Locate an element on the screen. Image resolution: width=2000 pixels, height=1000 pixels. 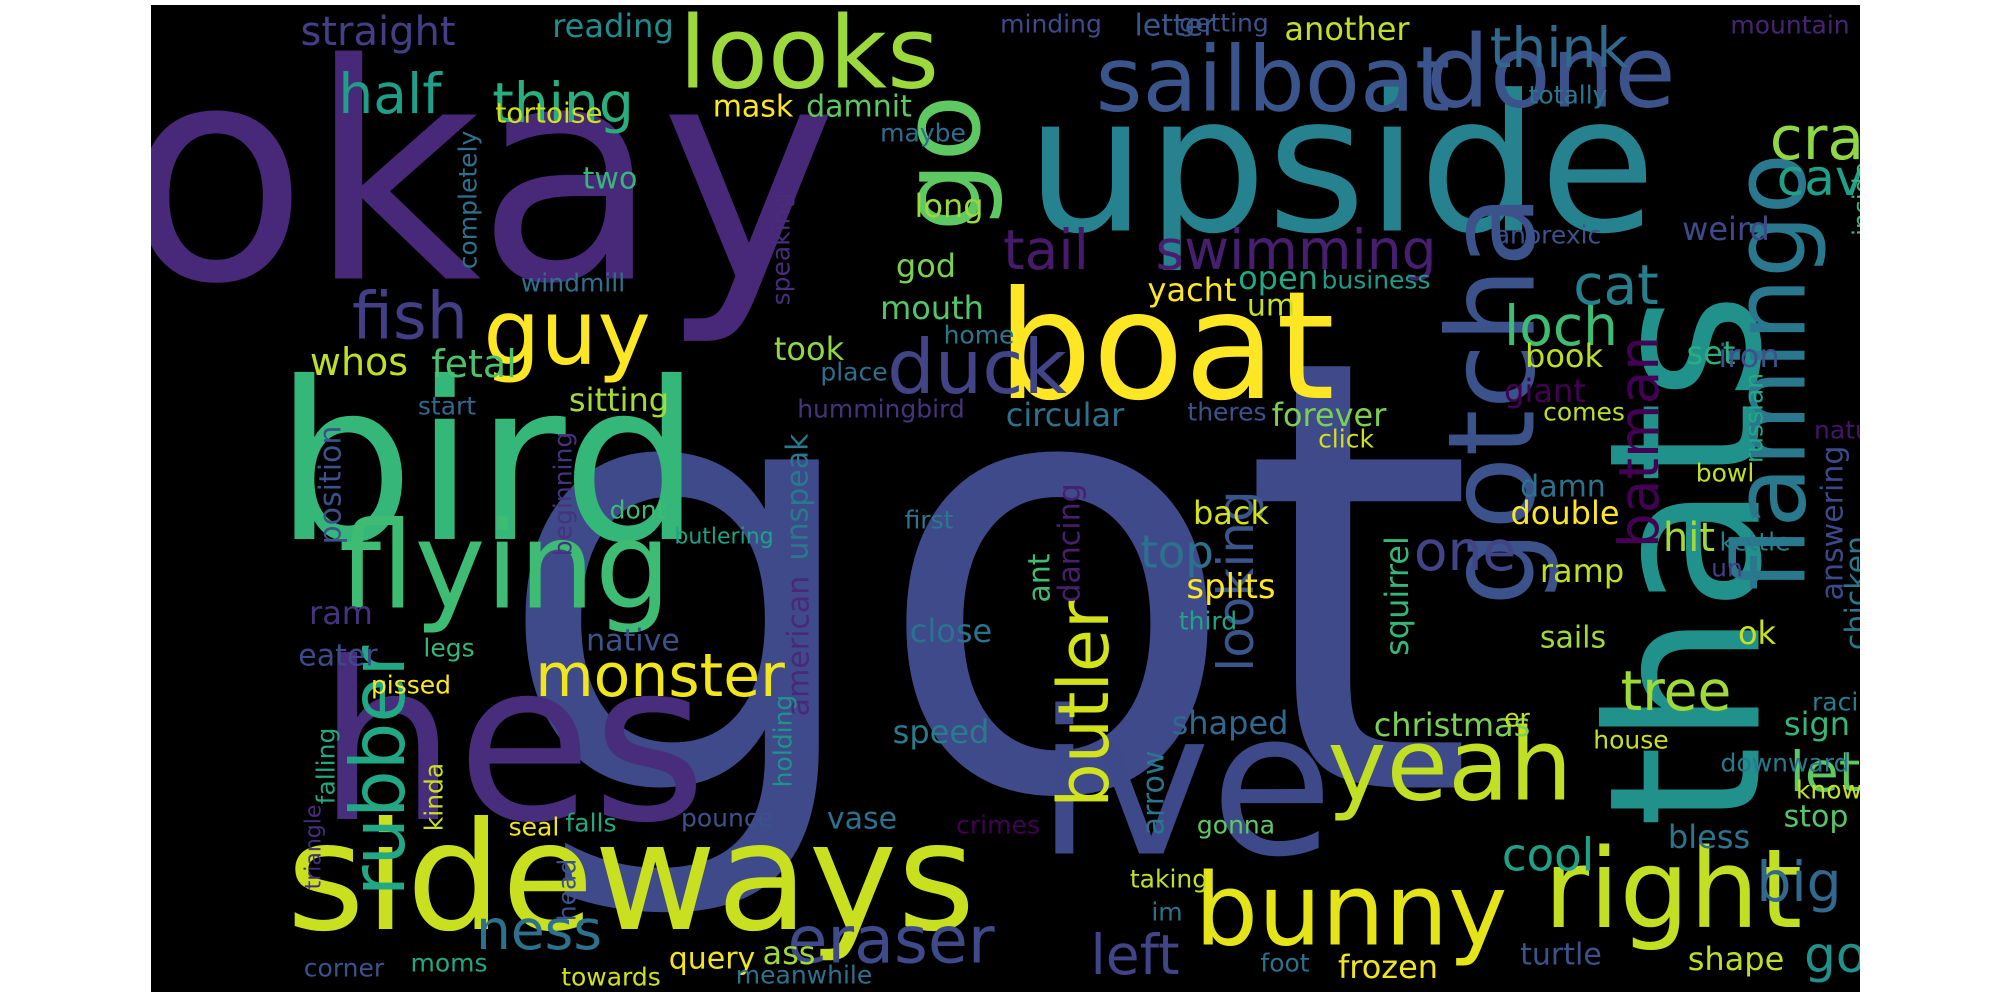
word-theres: theres is located at coordinates (1226, 412).